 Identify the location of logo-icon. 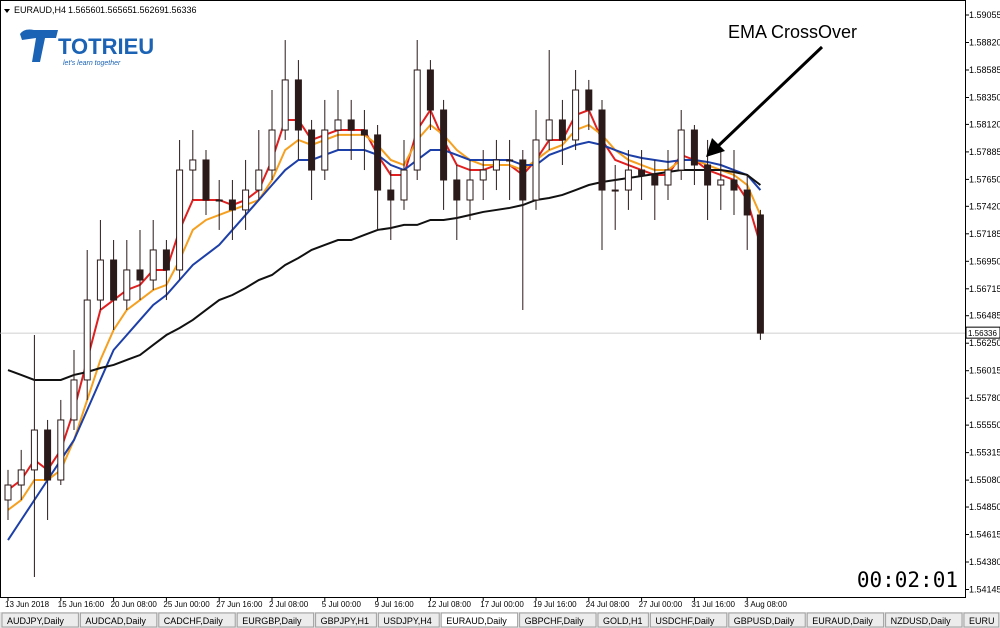
(39, 45).